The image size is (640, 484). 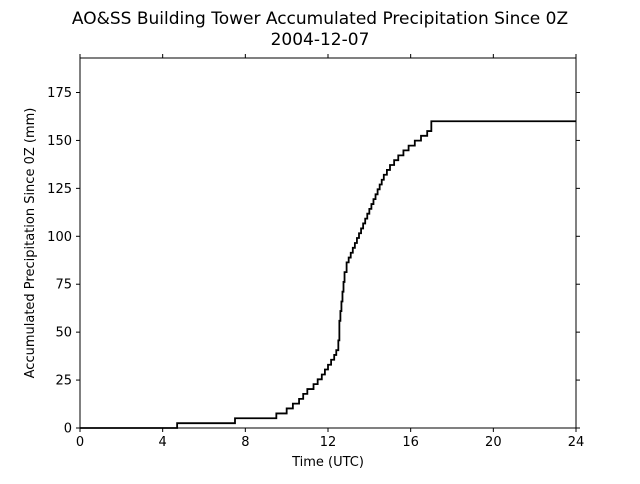 I want to click on x-tick-label: 16, so click(x=410, y=442).